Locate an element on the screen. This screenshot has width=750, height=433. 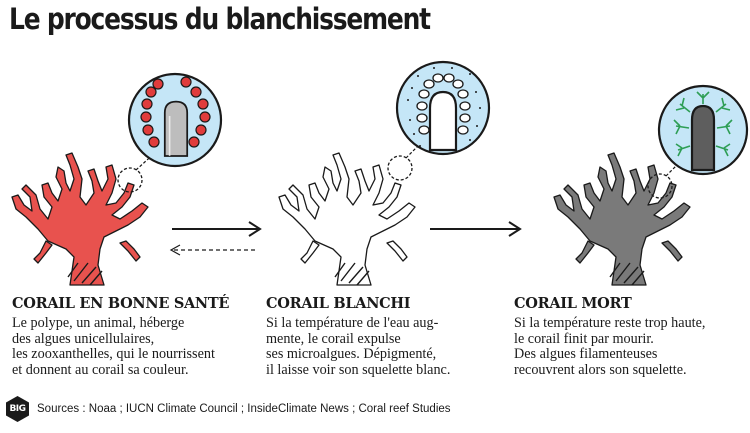
healthy-polyp-zoom is located at coordinates (175, 120).